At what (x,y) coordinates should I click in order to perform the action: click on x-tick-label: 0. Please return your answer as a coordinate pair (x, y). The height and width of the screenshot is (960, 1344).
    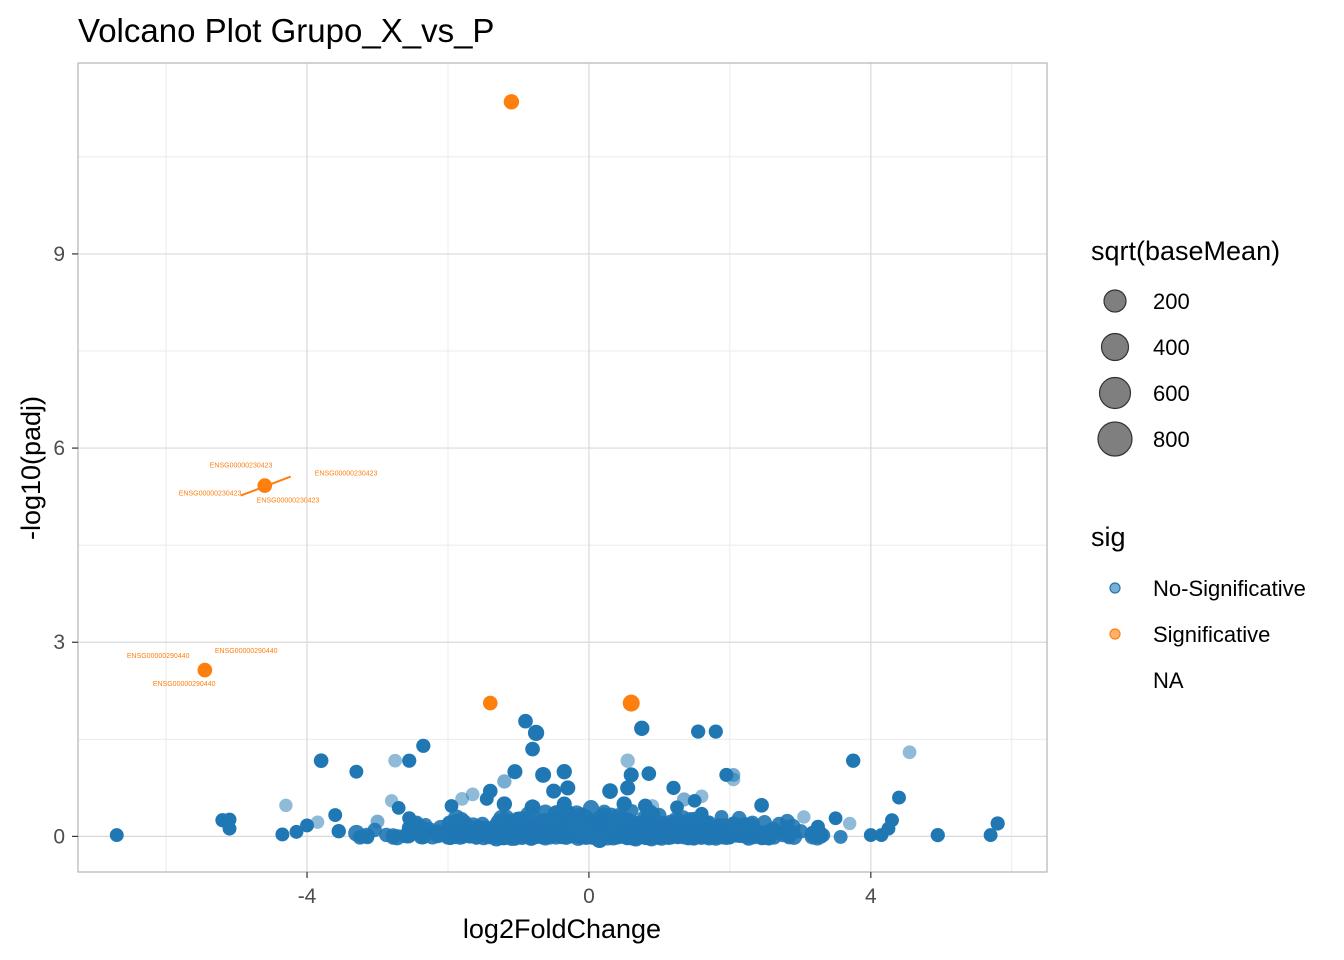
    Looking at the image, I should click on (589, 896).